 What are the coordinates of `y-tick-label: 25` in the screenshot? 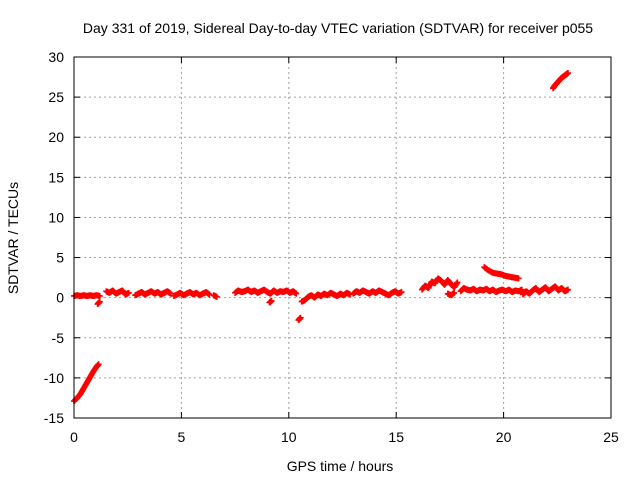 It's located at (56, 97).